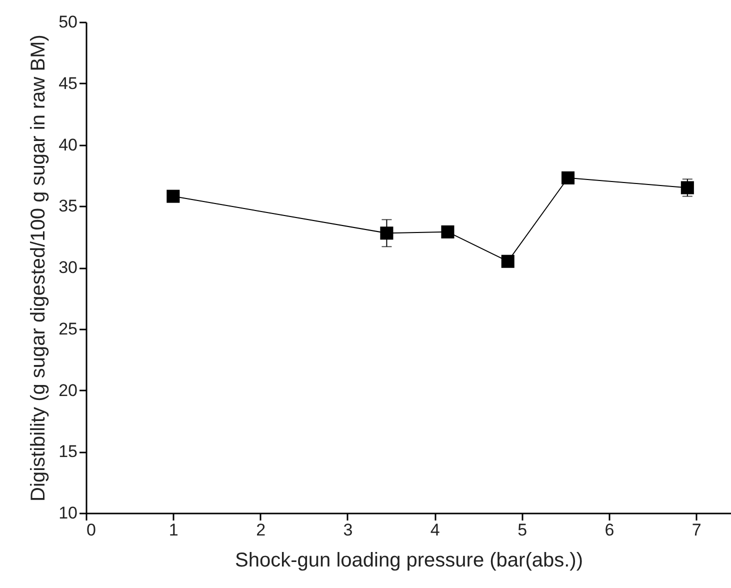 The height and width of the screenshot is (588, 731). Describe the element at coordinates (68, 83) in the screenshot. I see `y-tick-label: 45` at that location.